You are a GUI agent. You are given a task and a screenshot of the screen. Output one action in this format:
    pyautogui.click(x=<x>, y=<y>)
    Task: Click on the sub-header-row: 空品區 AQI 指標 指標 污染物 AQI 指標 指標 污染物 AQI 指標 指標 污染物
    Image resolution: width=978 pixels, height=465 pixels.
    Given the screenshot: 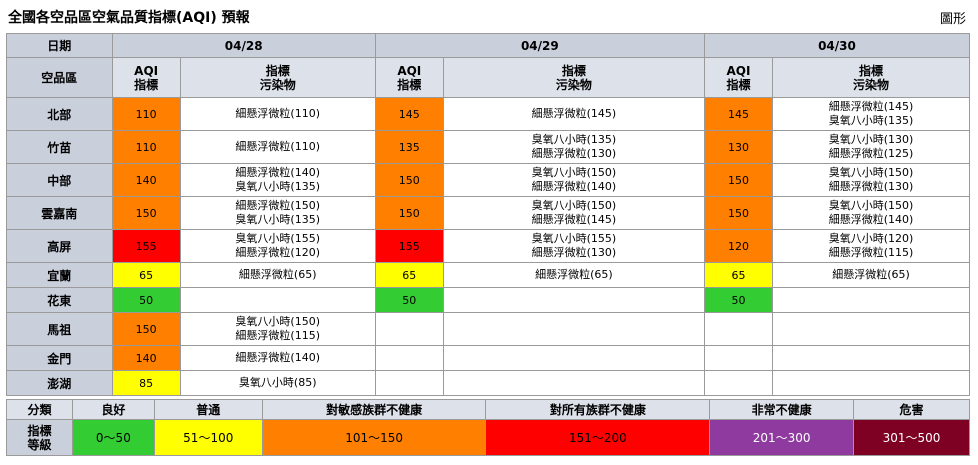 What is the action you would take?
    pyautogui.click(x=488, y=77)
    